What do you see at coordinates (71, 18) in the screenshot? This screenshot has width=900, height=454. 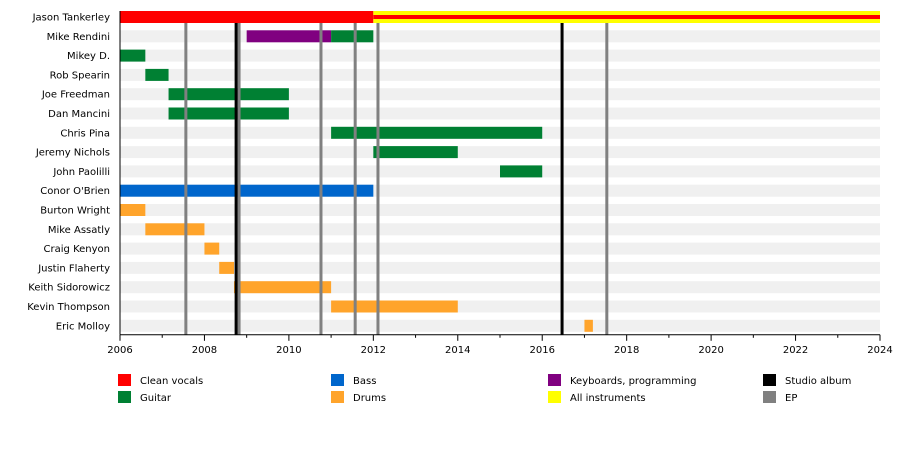 I see `member-label: Jason Tankerley` at bounding box center [71, 18].